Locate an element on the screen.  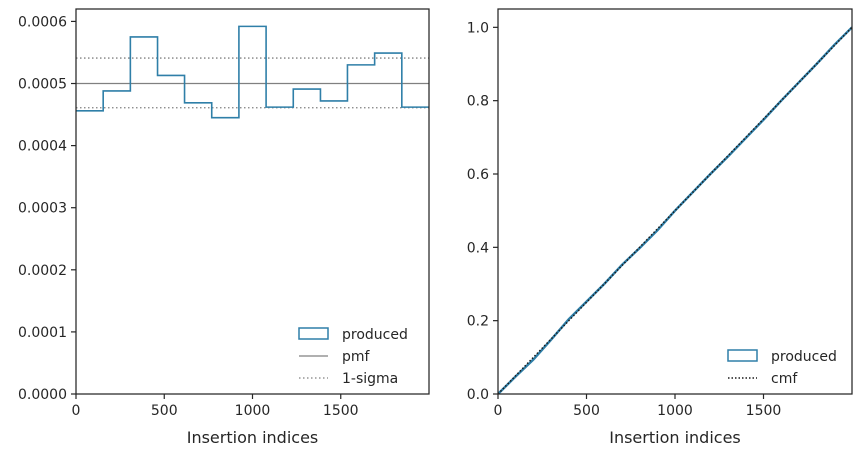
y-tick-label: 1.0 is located at coordinates (478, 28).